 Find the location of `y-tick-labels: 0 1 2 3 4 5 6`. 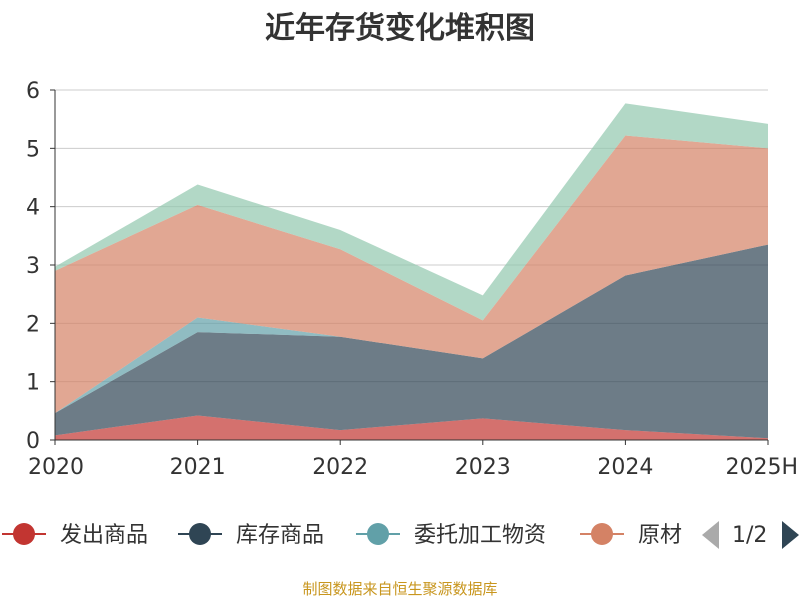

y-tick-labels: 0 1 2 3 4 5 6 is located at coordinates (33, 266).